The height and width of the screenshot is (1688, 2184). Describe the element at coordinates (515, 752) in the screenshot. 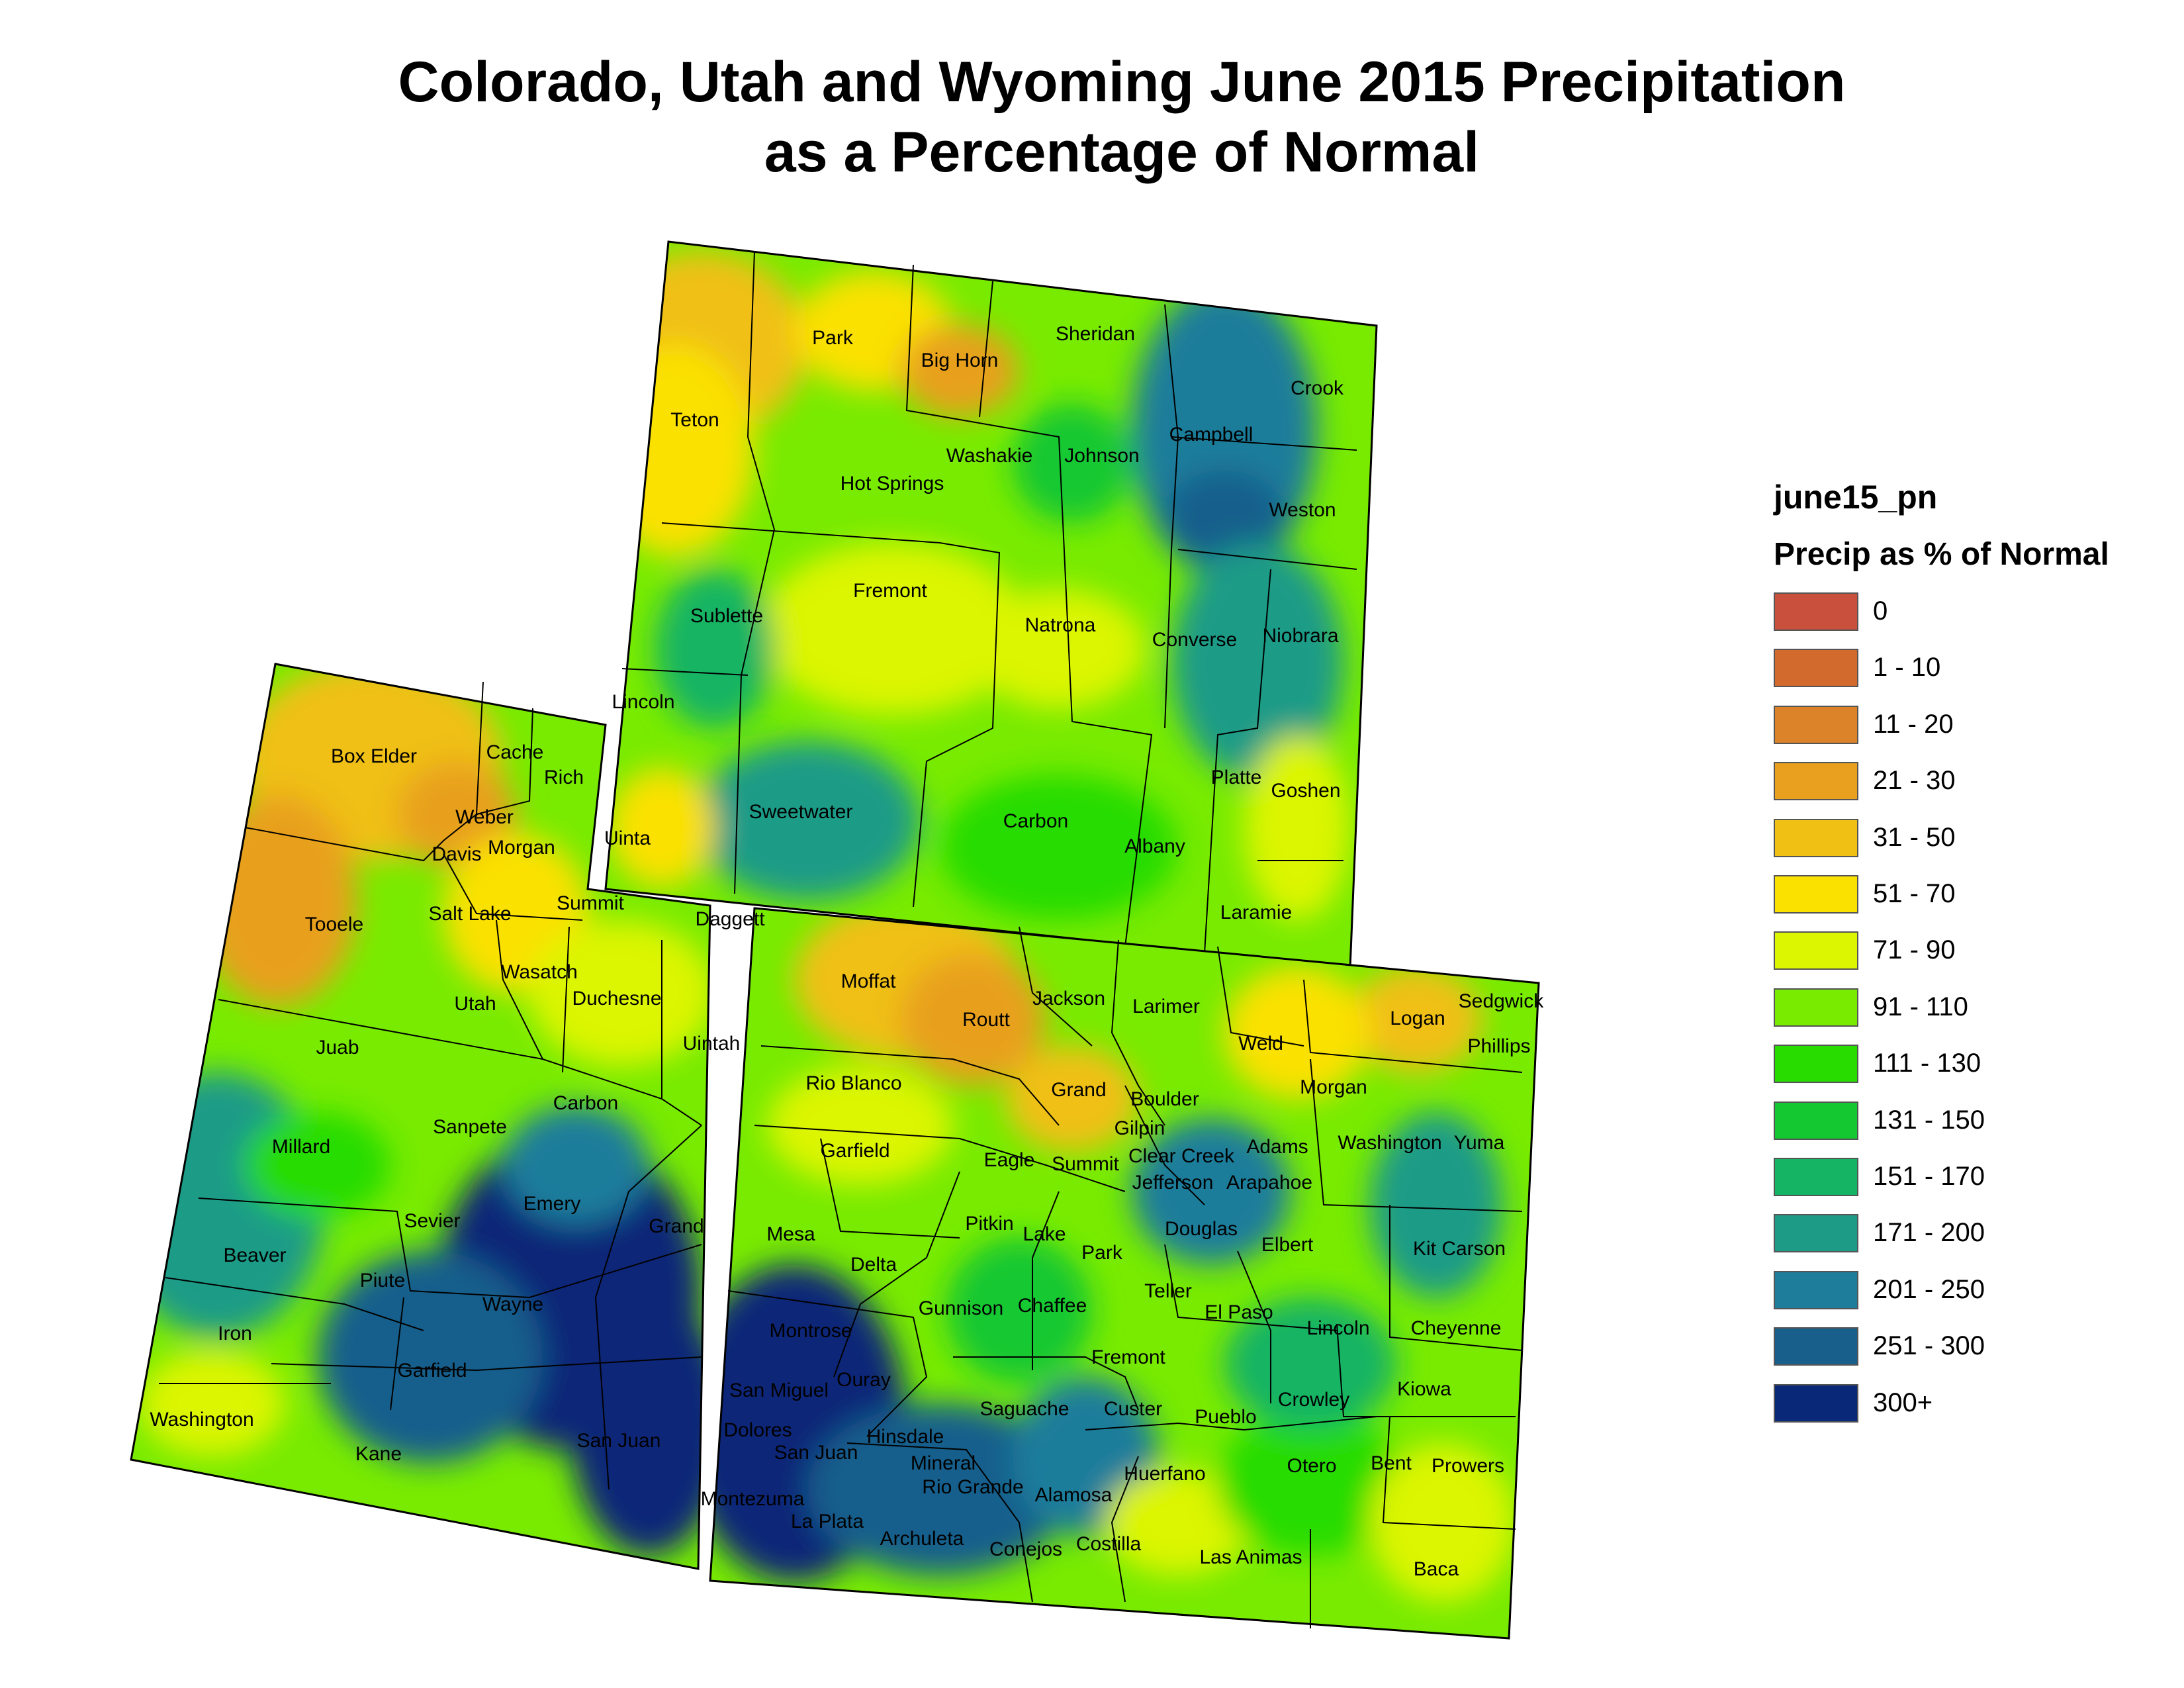

I see `county-label-ut-cache: Cache` at that location.